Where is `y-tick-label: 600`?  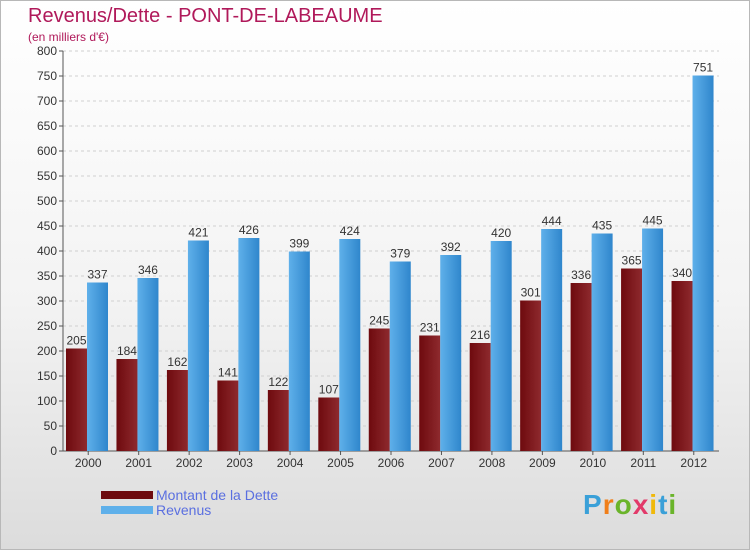 y-tick-label: 600 is located at coordinates (47, 151).